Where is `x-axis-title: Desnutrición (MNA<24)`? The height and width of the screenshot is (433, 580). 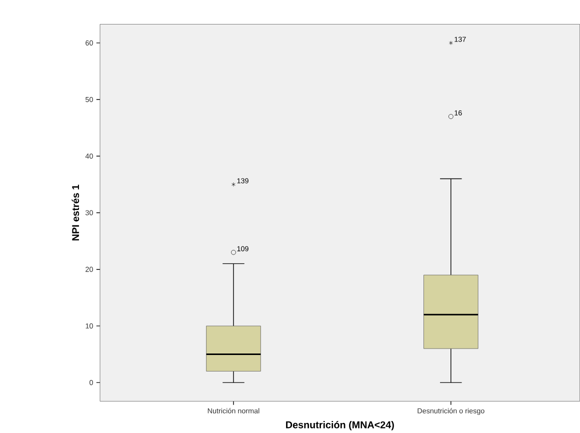
x-axis-title: Desnutrición (MNA<24) is located at coordinates (340, 425).